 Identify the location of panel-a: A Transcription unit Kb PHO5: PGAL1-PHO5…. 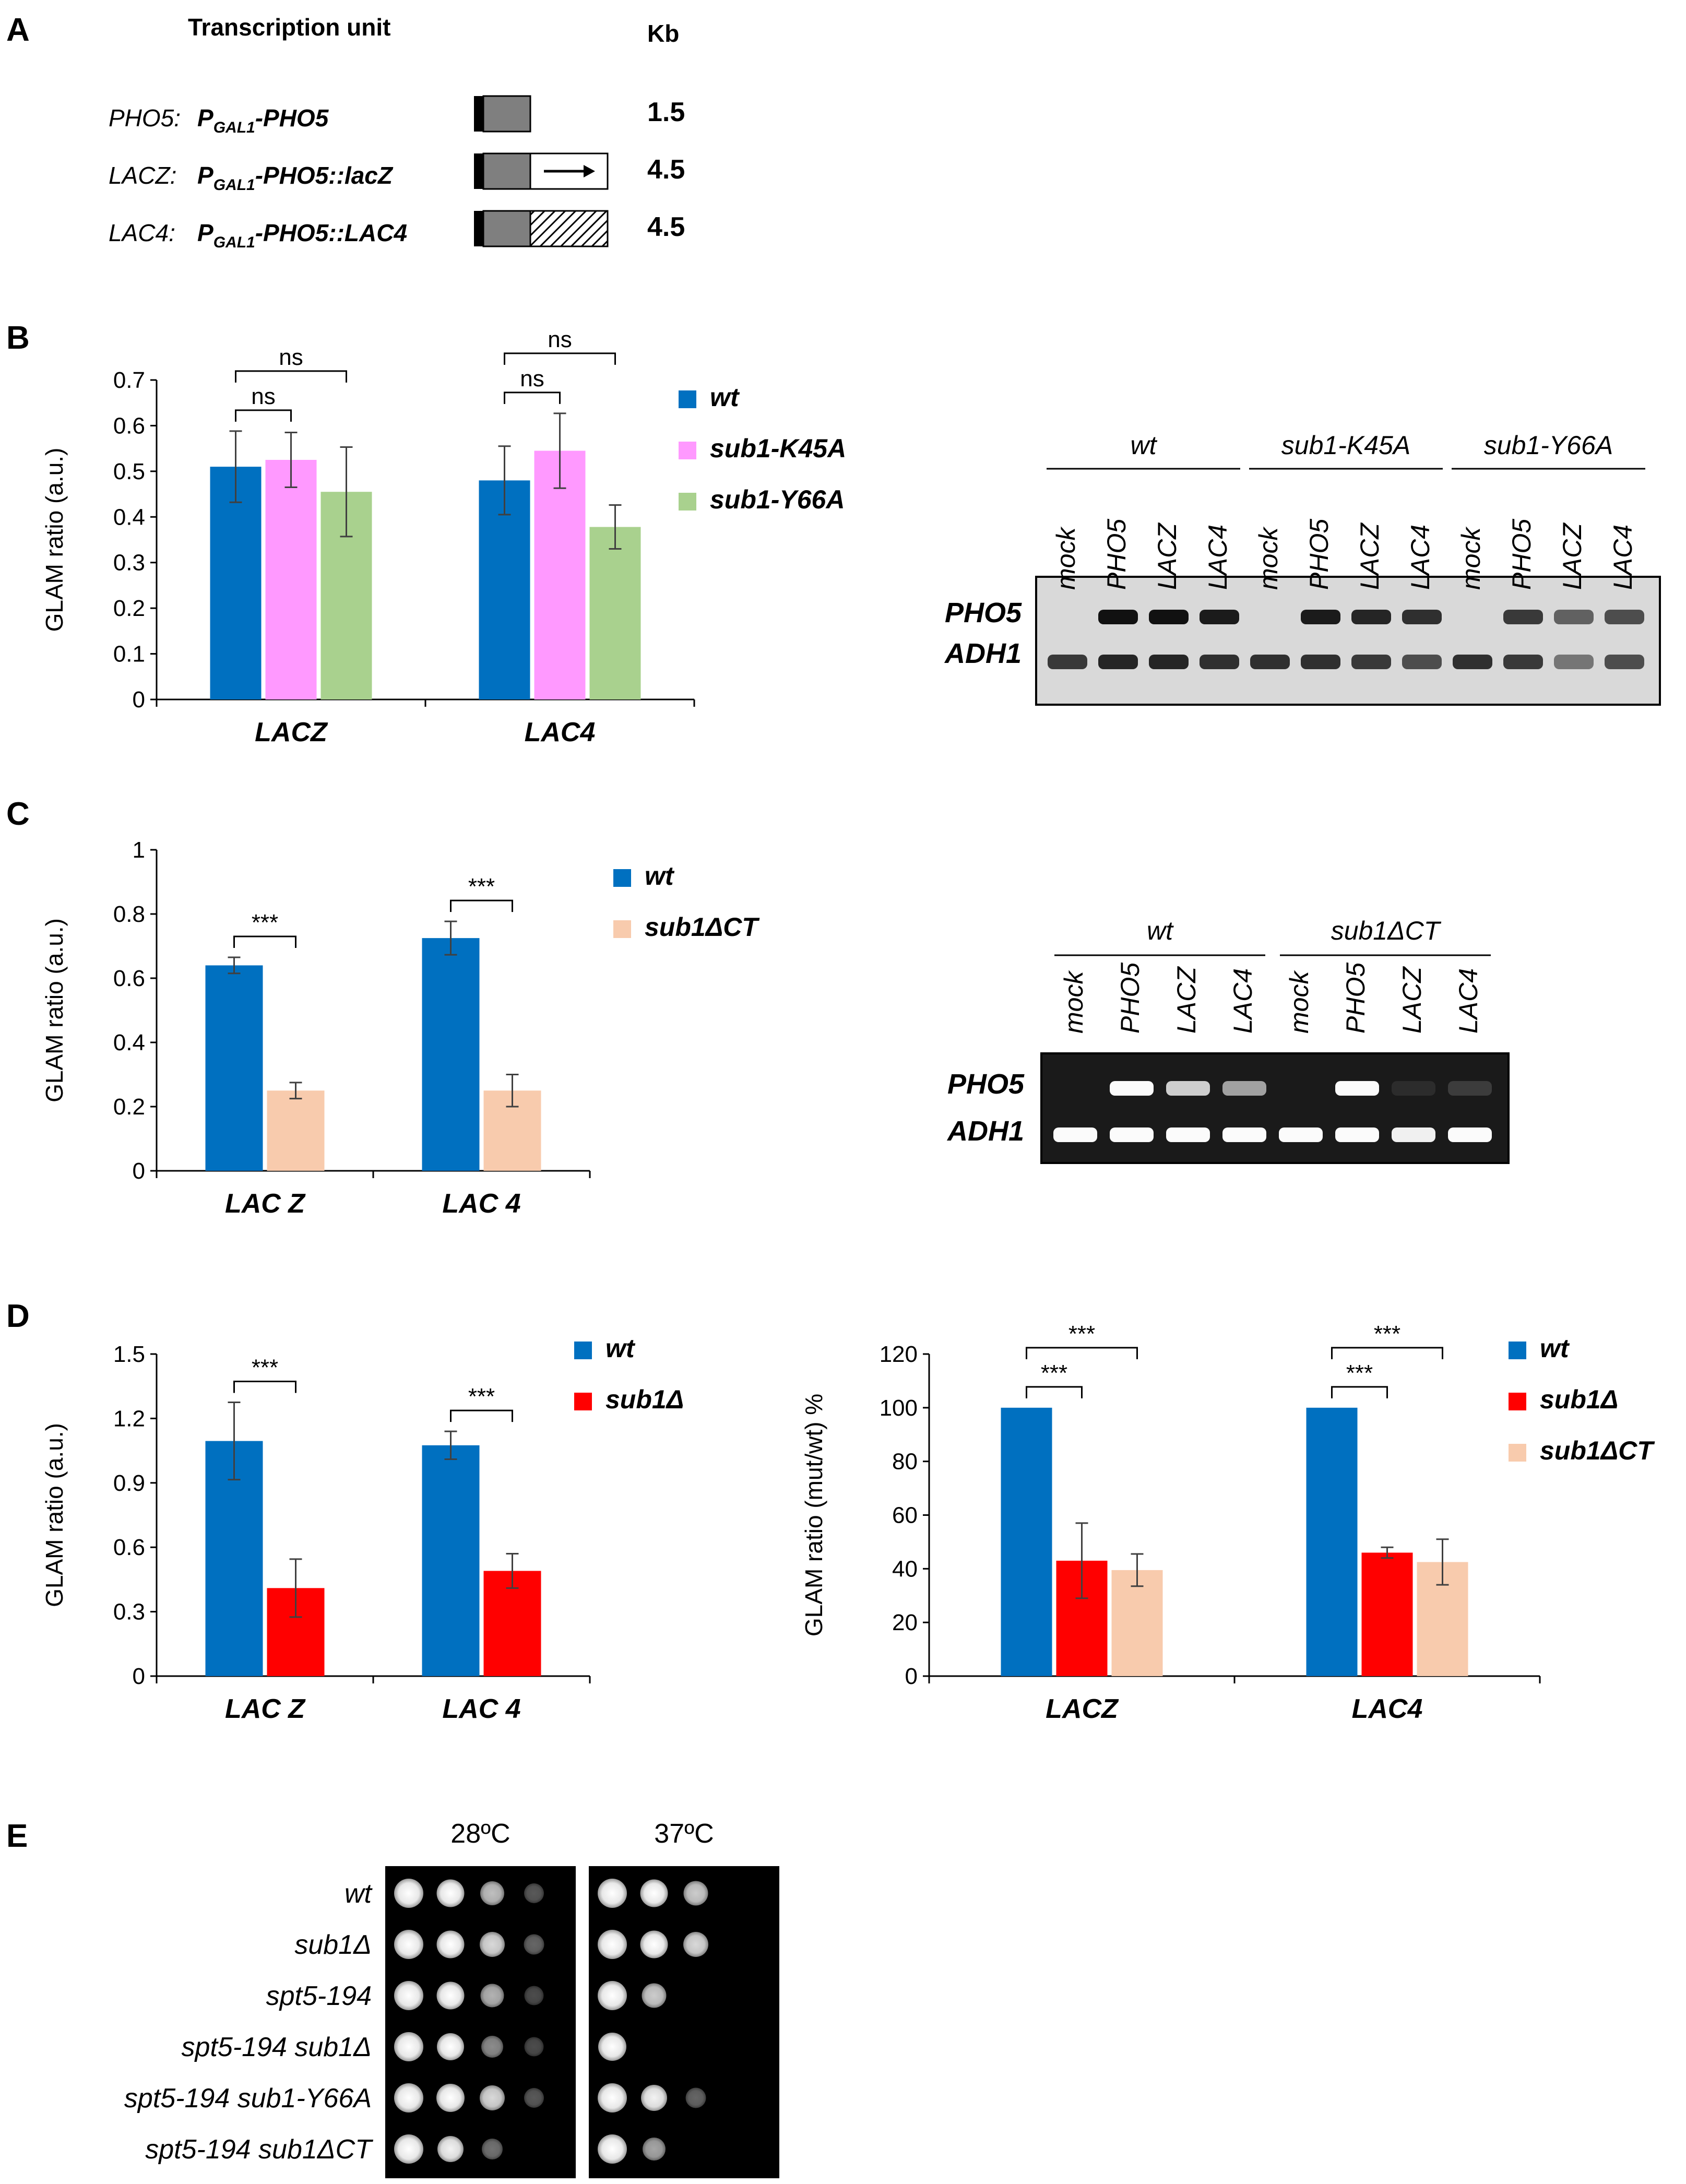
(345, 131).